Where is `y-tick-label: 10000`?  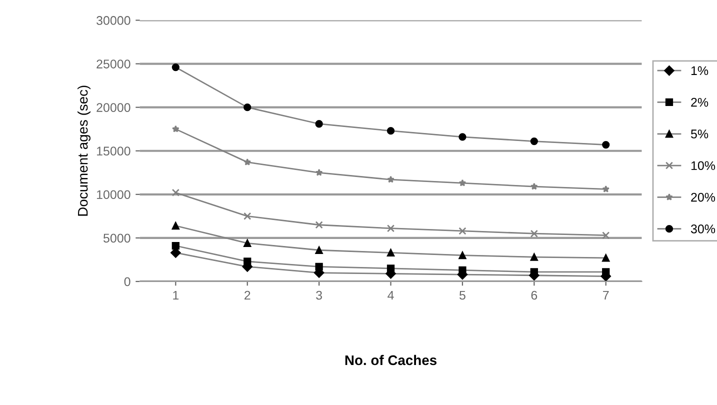 y-tick-label: 10000 is located at coordinates (113, 195).